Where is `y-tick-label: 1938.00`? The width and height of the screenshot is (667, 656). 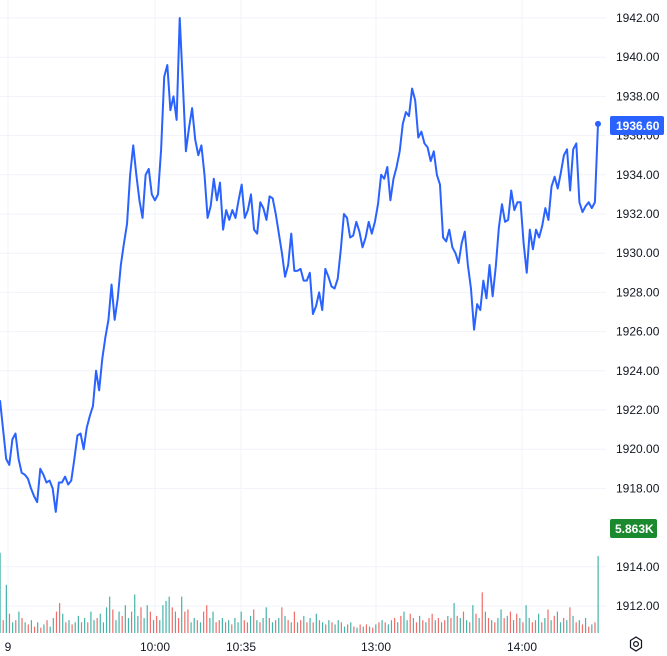 y-tick-label: 1938.00 is located at coordinates (638, 96).